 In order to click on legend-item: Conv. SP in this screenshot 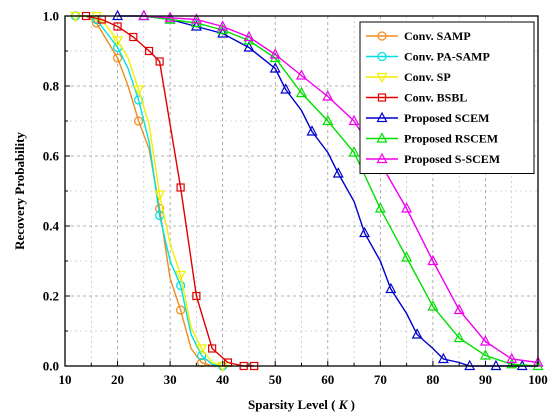, I will do `click(408, 77)`.